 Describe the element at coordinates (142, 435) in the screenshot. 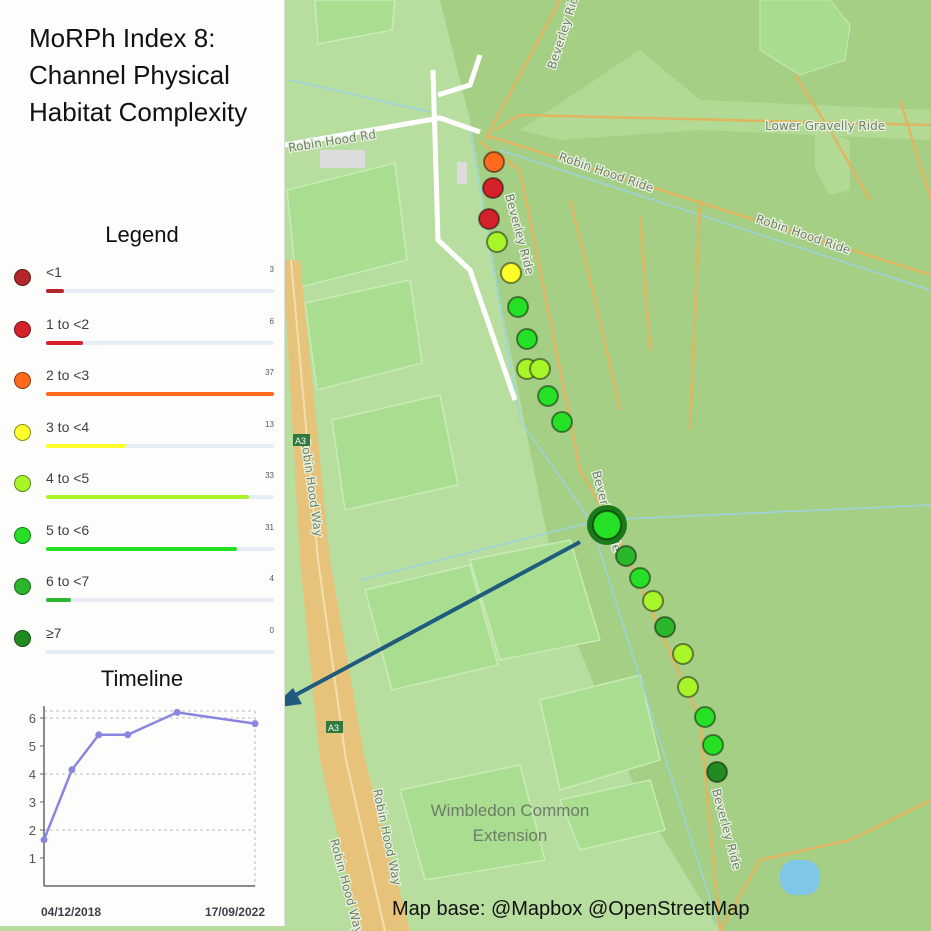

I see `legend-item: 3 to <4 13` at that location.